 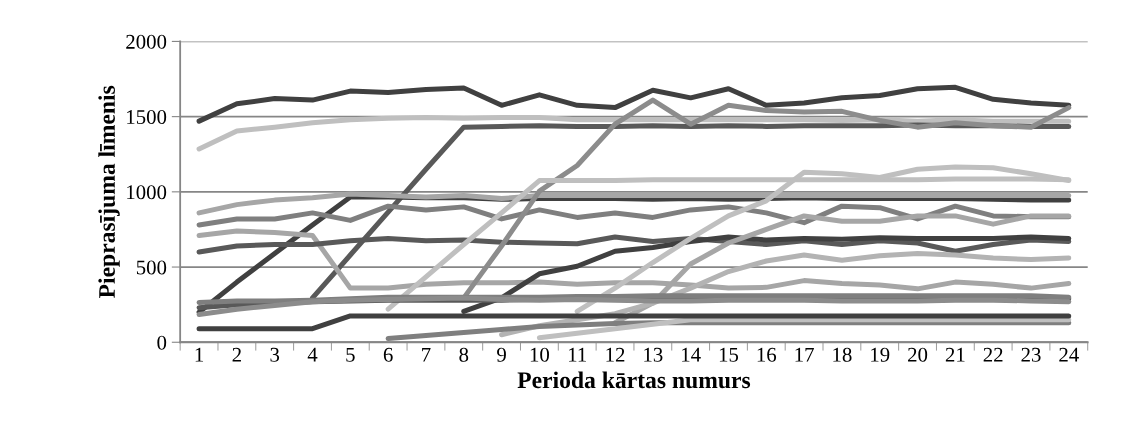 What do you see at coordinates (577, 354) in the screenshot?
I see `x-tick-label: 11` at bounding box center [577, 354].